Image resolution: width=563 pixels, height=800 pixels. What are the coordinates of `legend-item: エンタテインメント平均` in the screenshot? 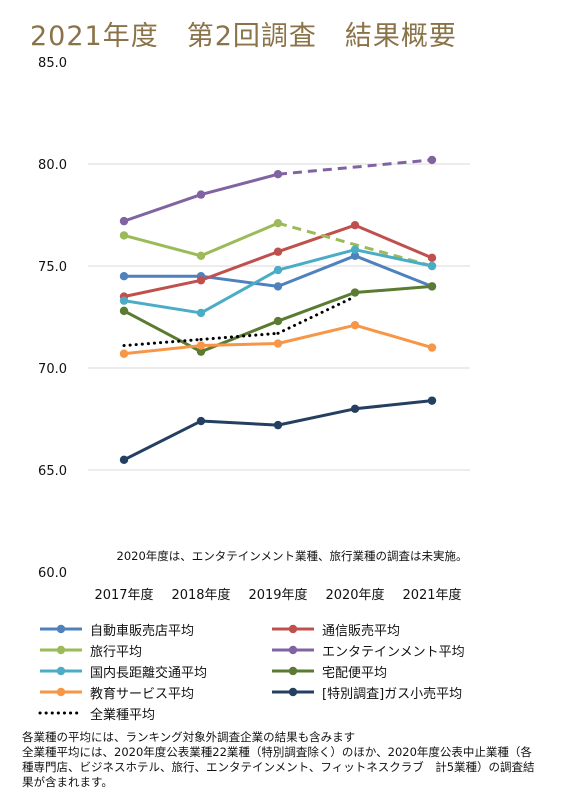 It's located at (367, 650).